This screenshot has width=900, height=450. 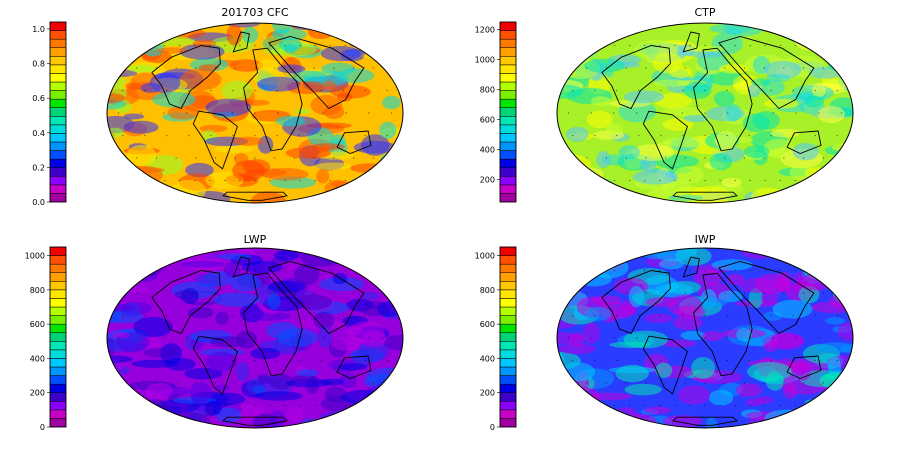 What do you see at coordinates (38, 167) in the screenshot?
I see `colorbar-tick-label: 0.2` at bounding box center [38, 167].